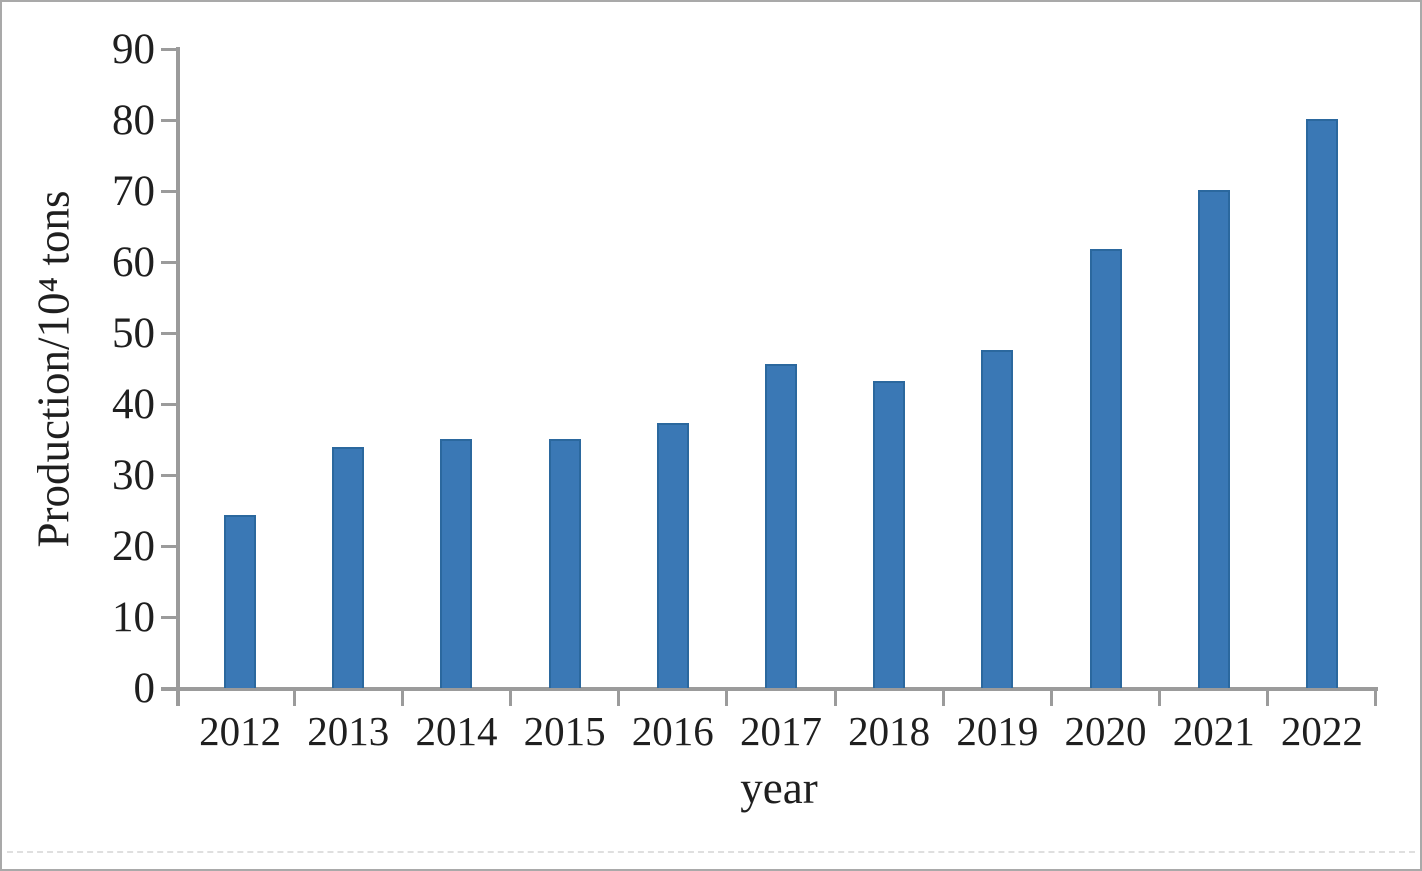 The width and height of the screenshot is (1422, 871). I want to click on y-tick-label: 40, so click(133, 404).